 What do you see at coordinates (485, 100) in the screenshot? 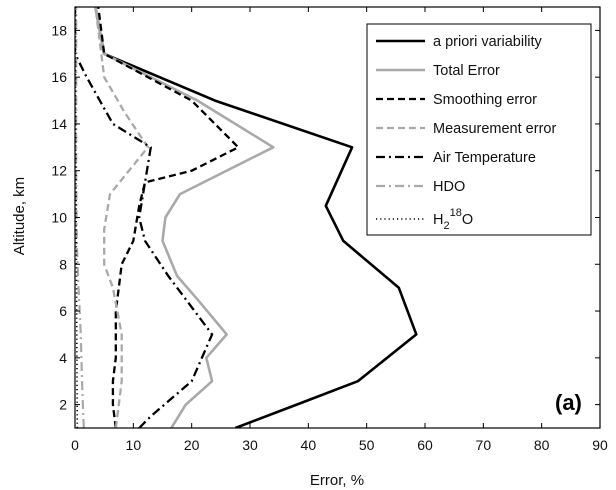
I see `legend-label: Smoothing error` at bounding box center [485, 100].